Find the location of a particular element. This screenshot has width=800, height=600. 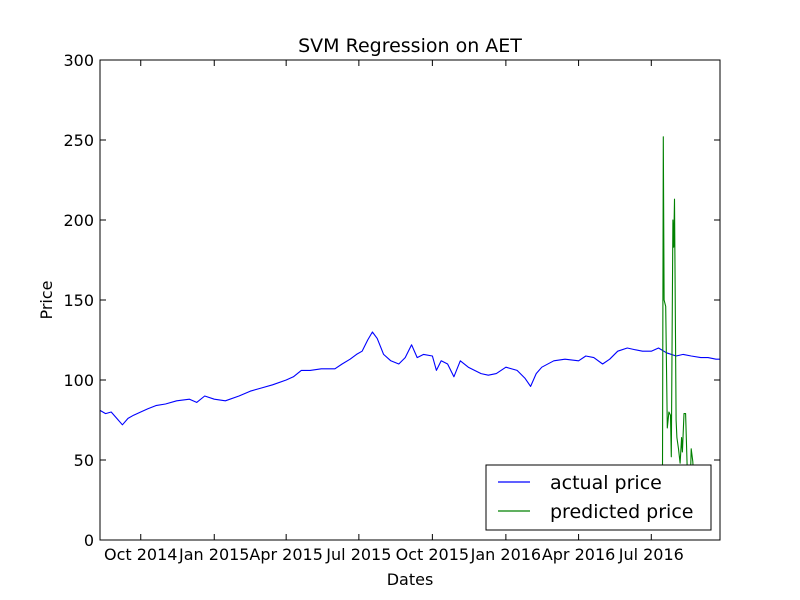

y-tick-label: 200 is located at coordinates (78, 220).